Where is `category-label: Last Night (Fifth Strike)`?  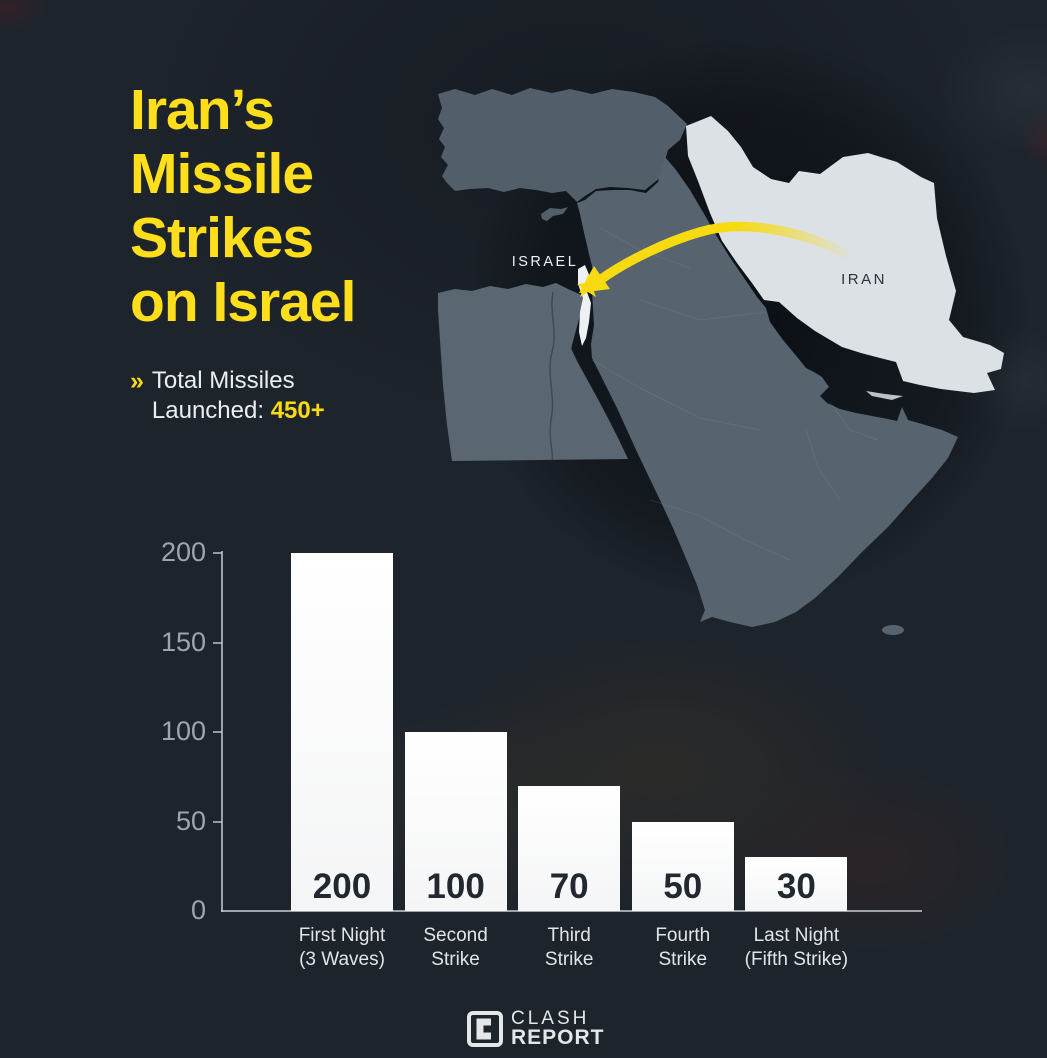
category-label: Last Night (Fifth Strike) is located at coordinates (796, 947).